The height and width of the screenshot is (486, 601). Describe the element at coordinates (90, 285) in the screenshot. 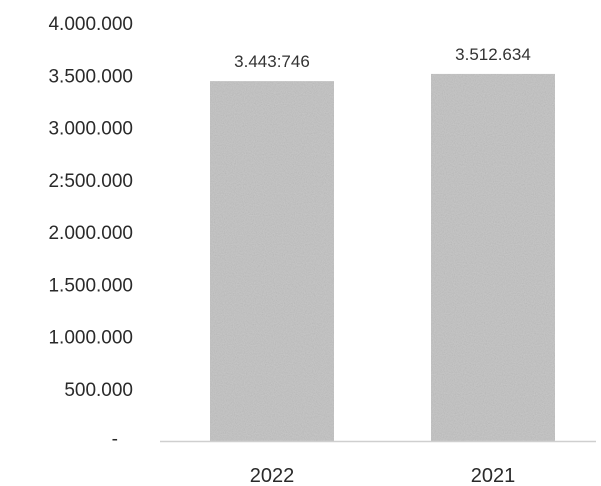

I see `y-tick-label: 1.500.000` at that location.